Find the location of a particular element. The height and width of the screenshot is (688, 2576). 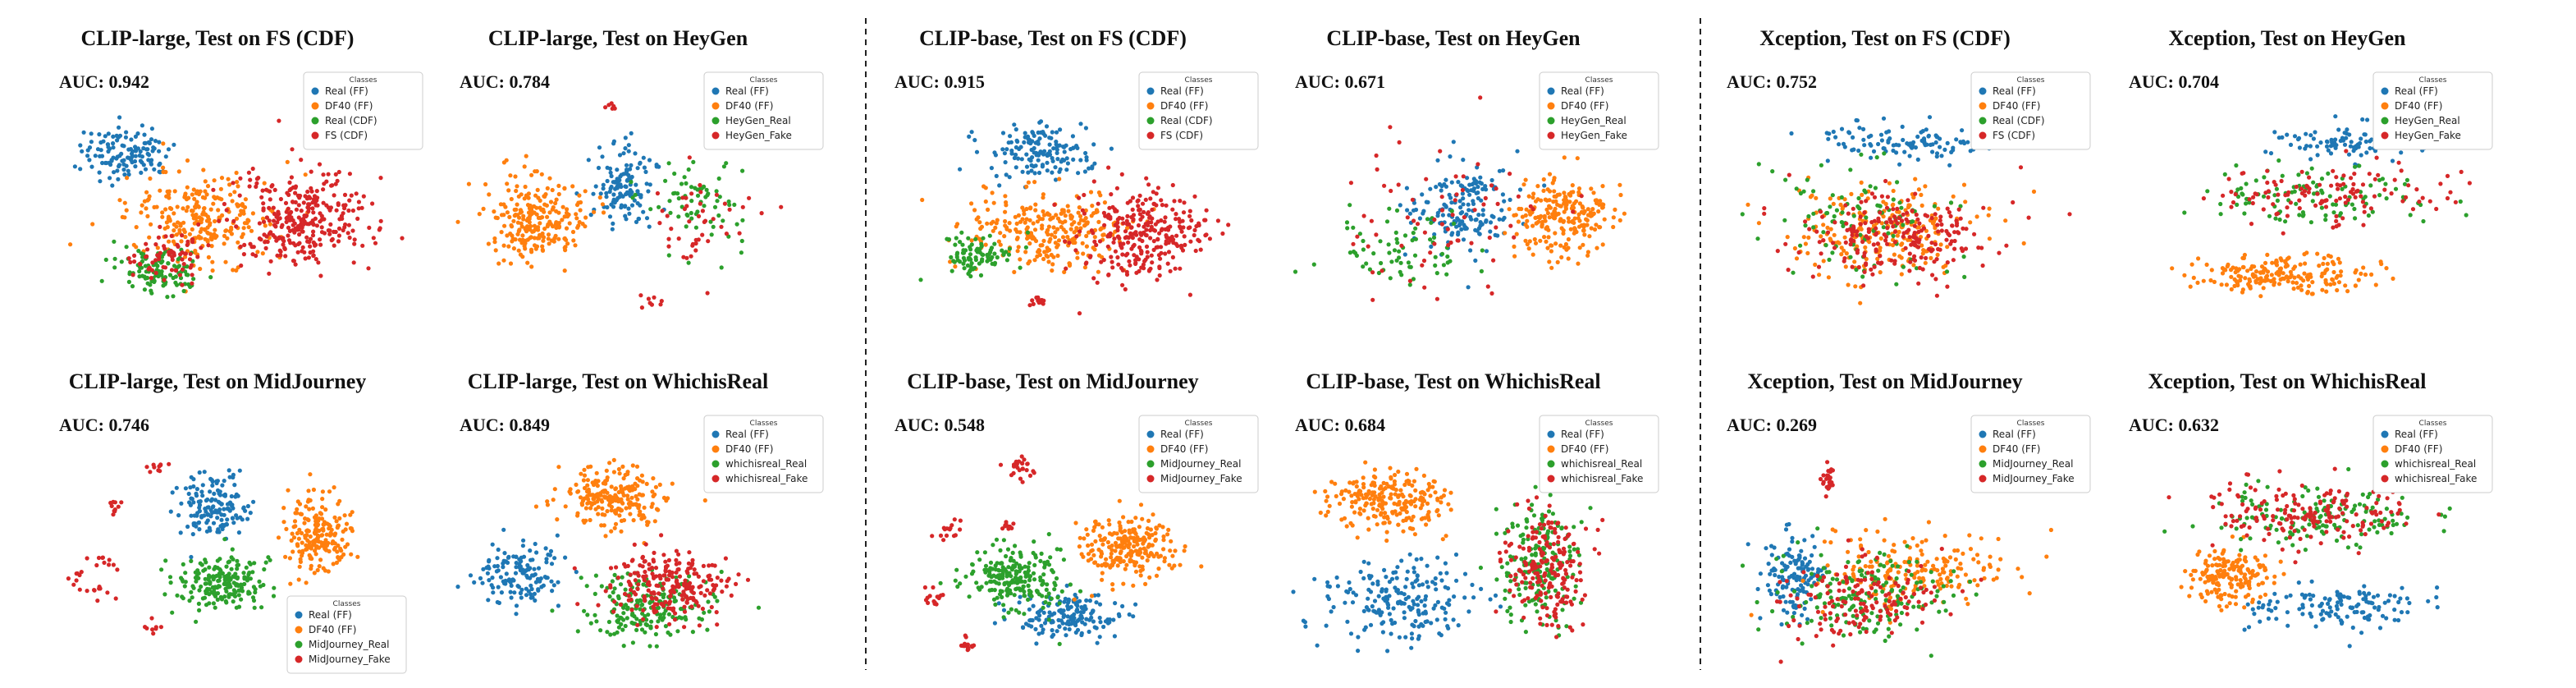

panel-title: Xception, Test on HeyGen is located at coordinates (2287, 38).